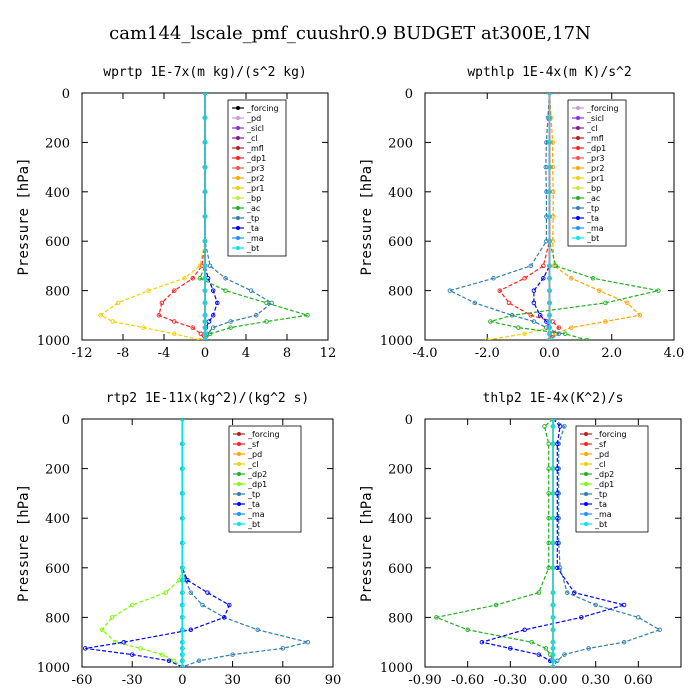 The width and height of the screenshot is (700, 700). Describe the element at coordinates (552, 167) in the screenshot. I see `data-point-pr2` at that location.